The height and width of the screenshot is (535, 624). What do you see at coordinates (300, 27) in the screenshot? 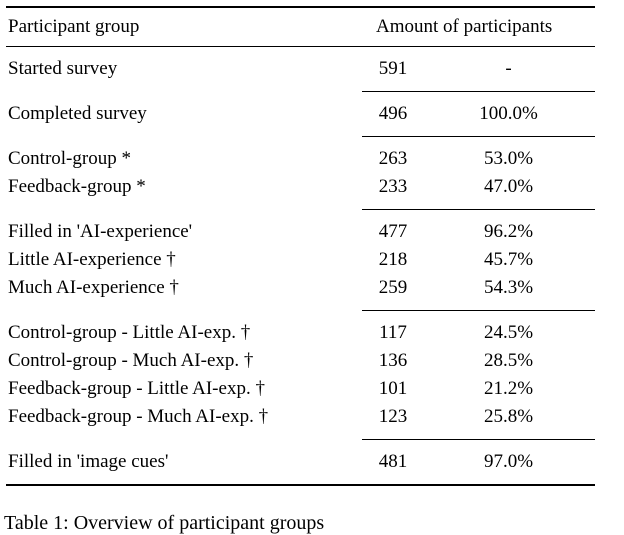
I see `table-header-row: Participant group Amount of participants` at bounding box center [300, 27].